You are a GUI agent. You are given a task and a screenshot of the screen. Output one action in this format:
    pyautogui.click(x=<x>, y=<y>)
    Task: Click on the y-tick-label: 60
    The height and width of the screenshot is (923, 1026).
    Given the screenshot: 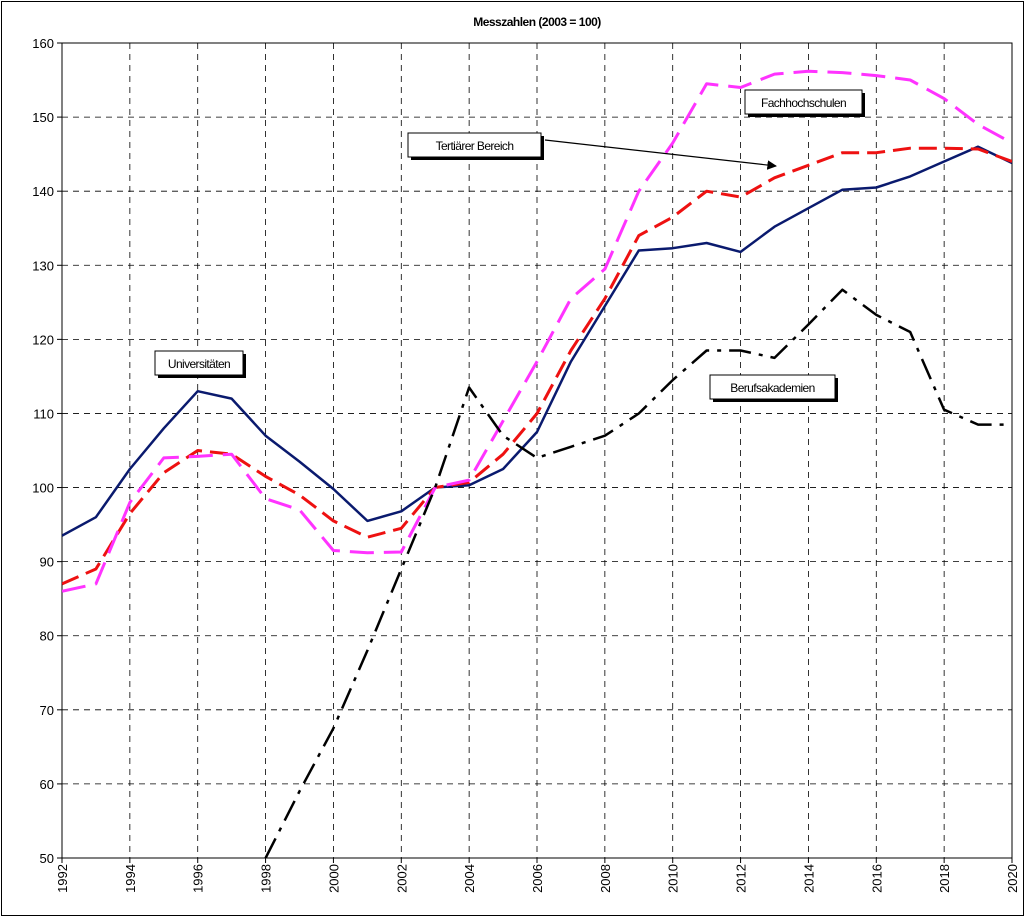 What is the action you would take?
    pyautogui.click(x=47, y=784)
    